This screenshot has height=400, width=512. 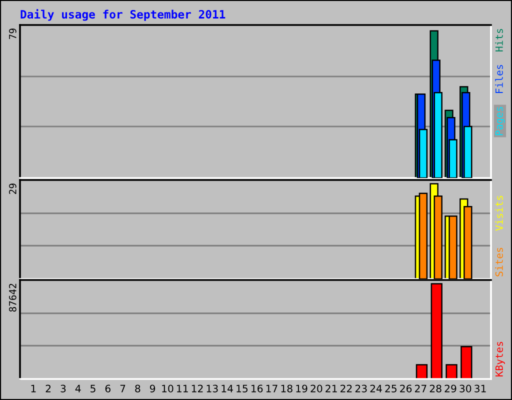 I want to click on x-tick-label: 3, so click(x=63, y=388).